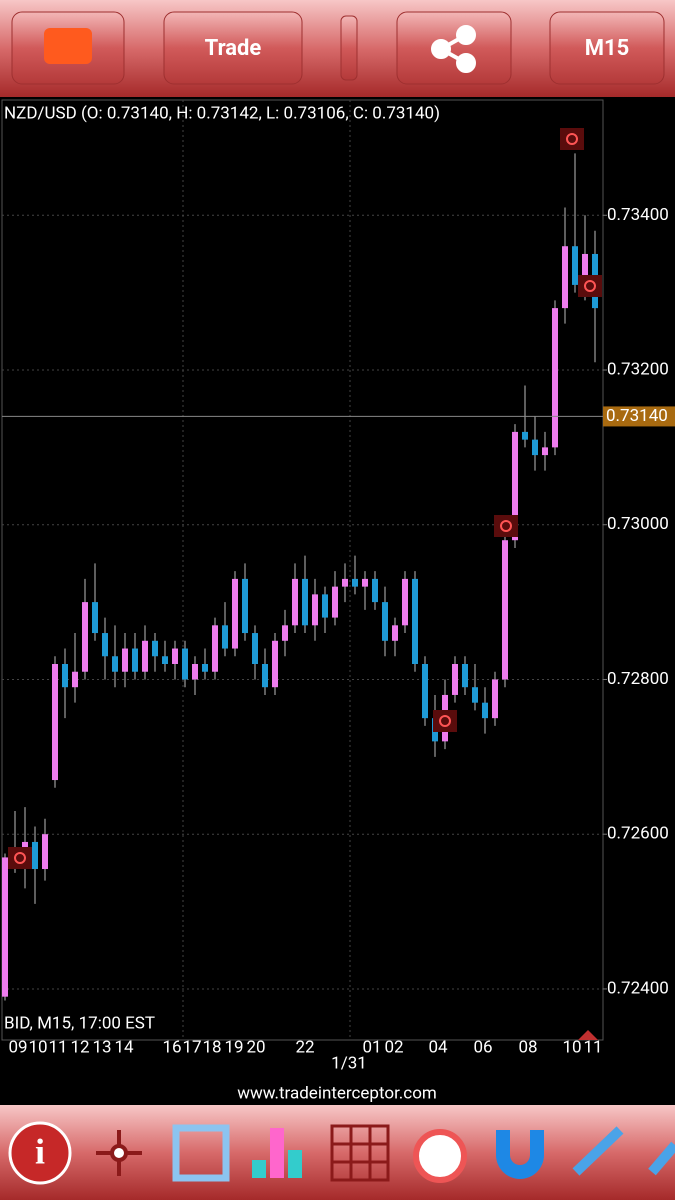  Describe the element at coordinates (360, 1153) in the screenshot. I see `grid-button` at that location.